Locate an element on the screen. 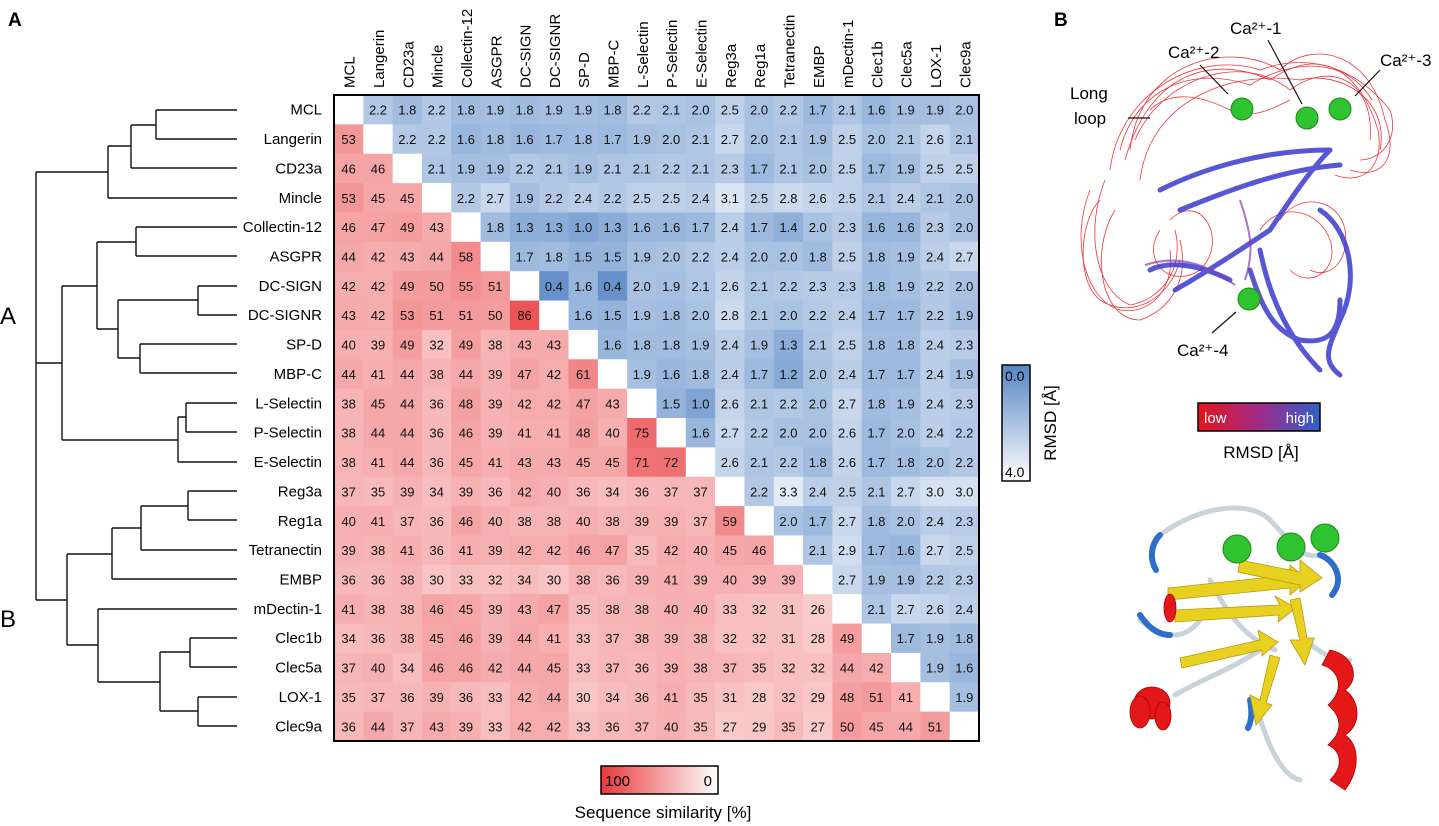 The height and width of the screenshot is (826, 1439). heatmap-cell-value: 40 is located at coordinates (348, 521).